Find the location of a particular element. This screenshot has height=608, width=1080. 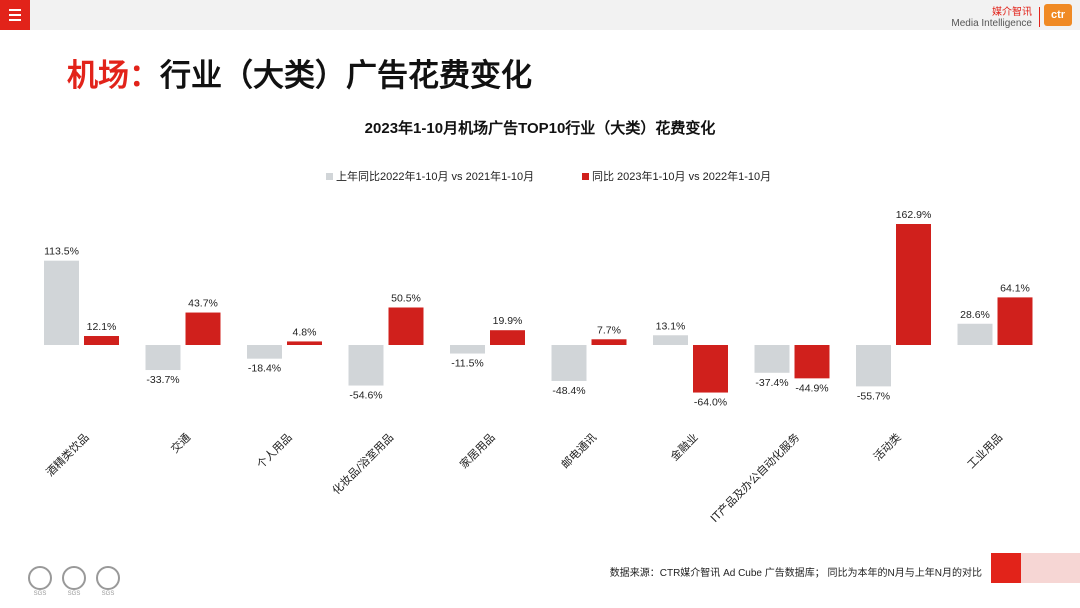

bar-prev-year-events is located at coordinates (873, 366).